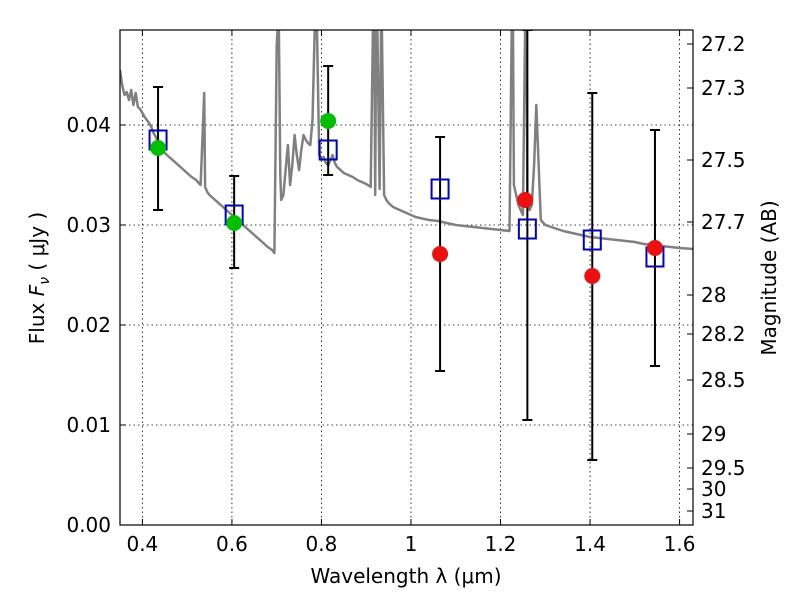  Describe the element at coordinates (723, 334) in the screenshot. I see `right-tick-label: 28.2` at that location.